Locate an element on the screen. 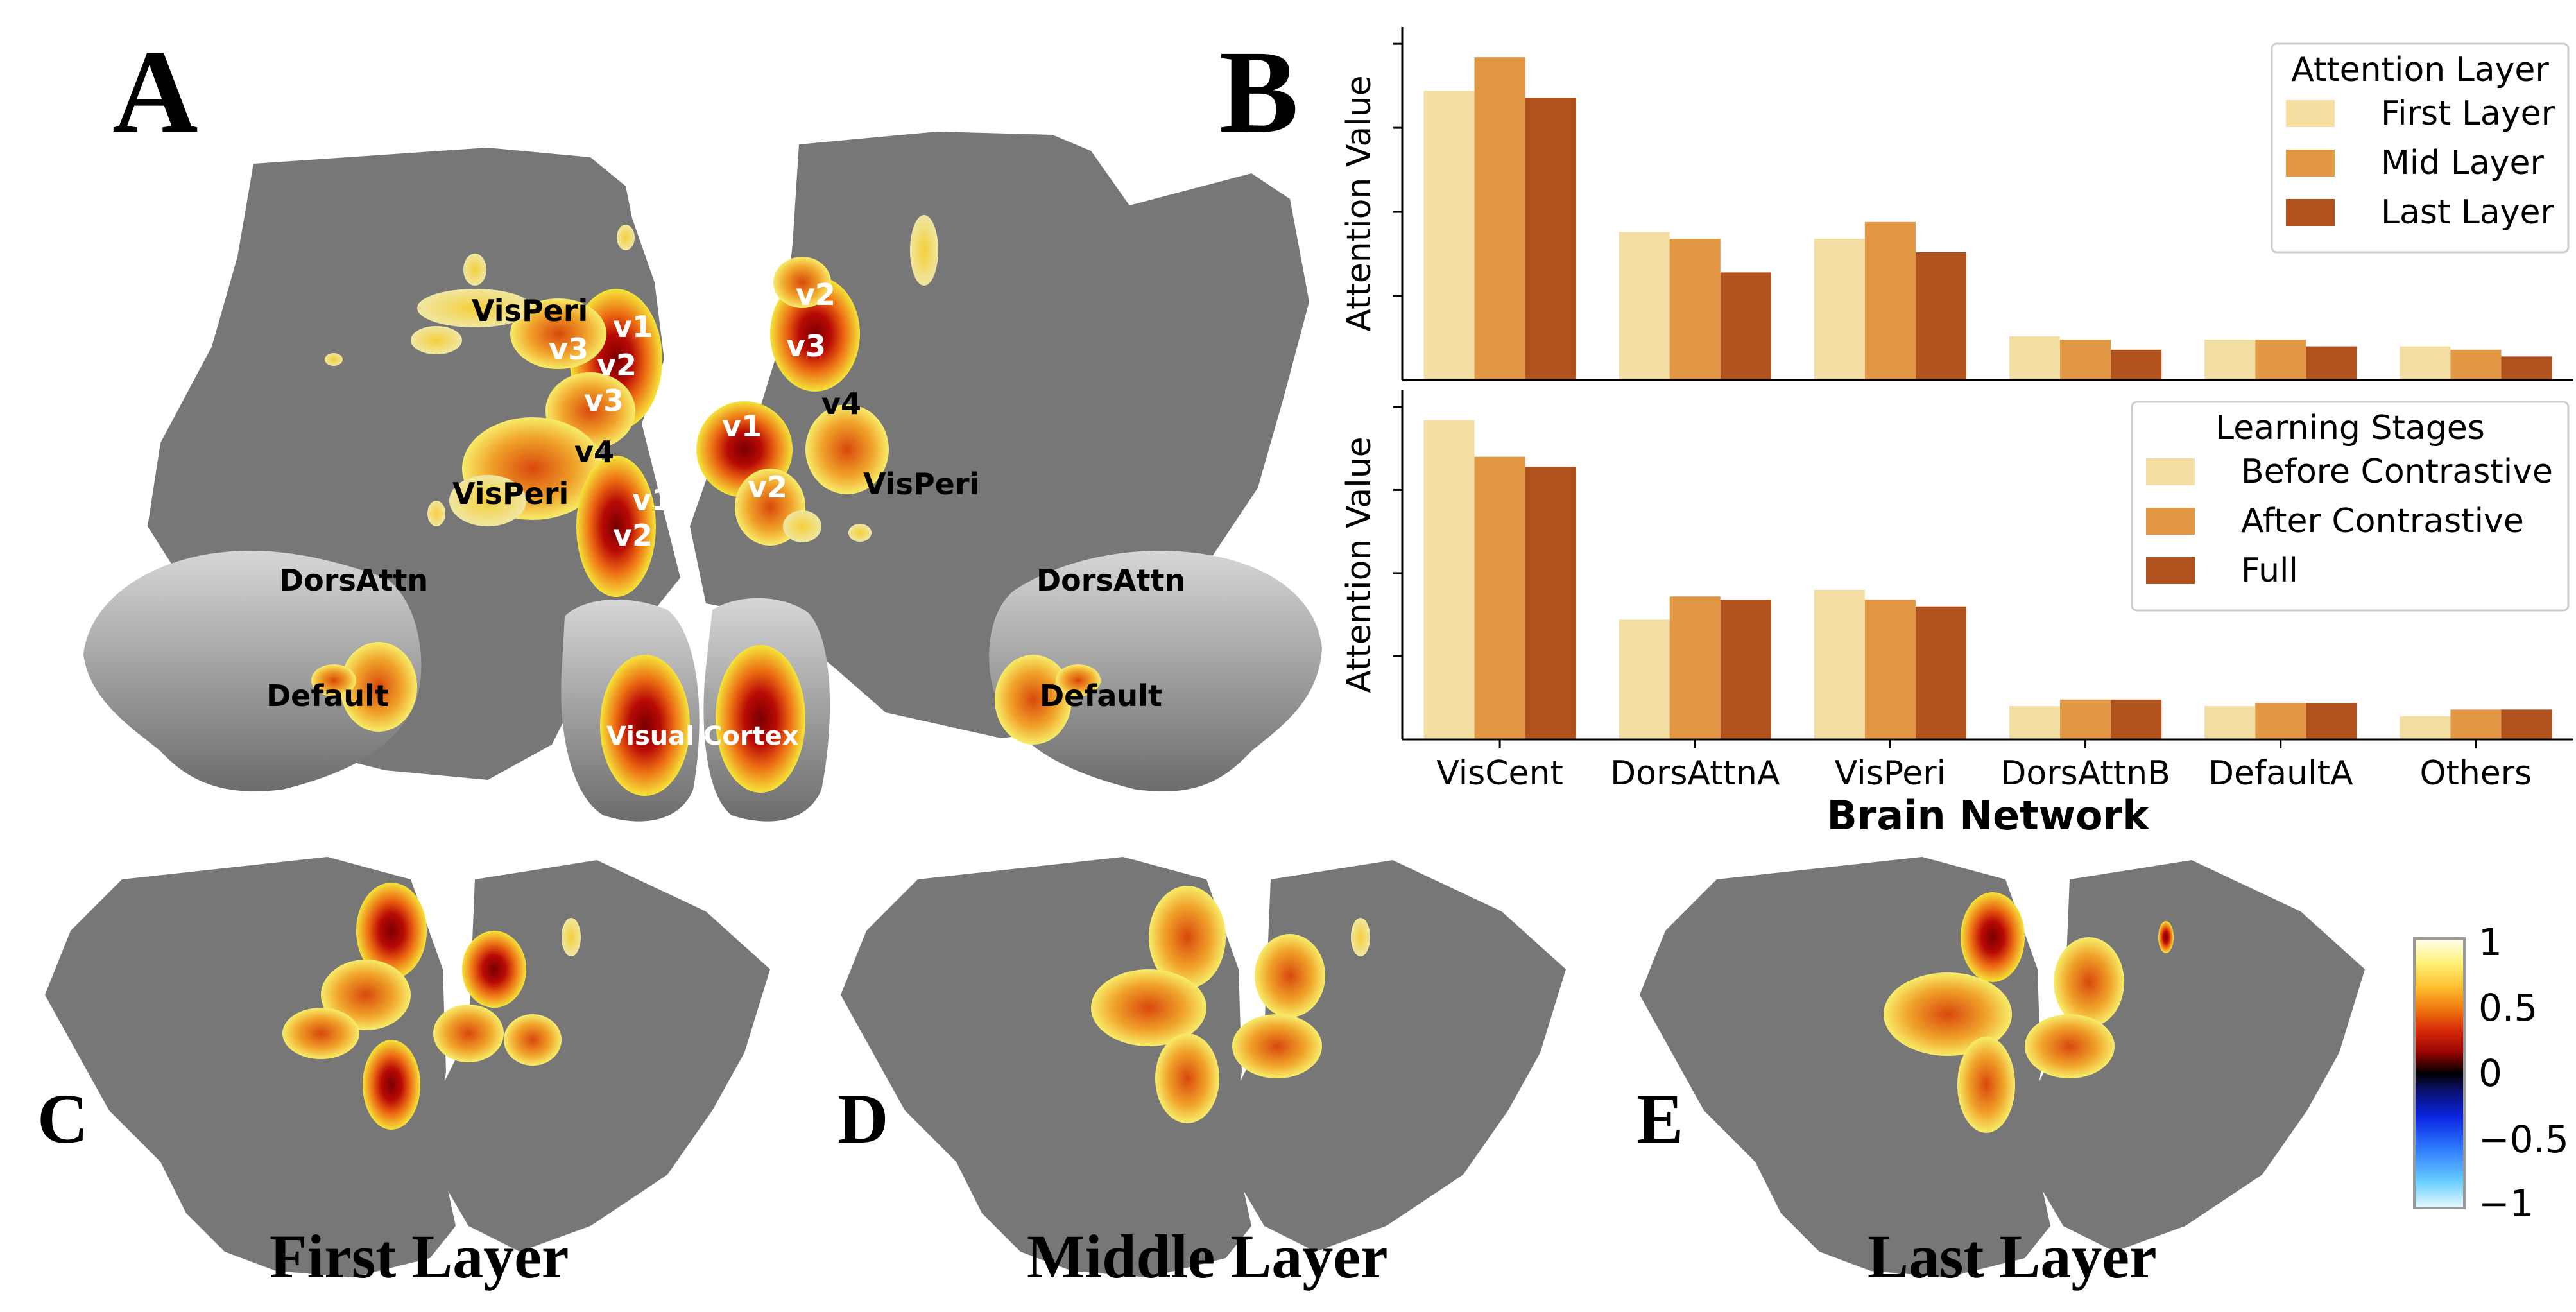  panel-d: D Middle Layer is located at coordinates (1201, 1074).